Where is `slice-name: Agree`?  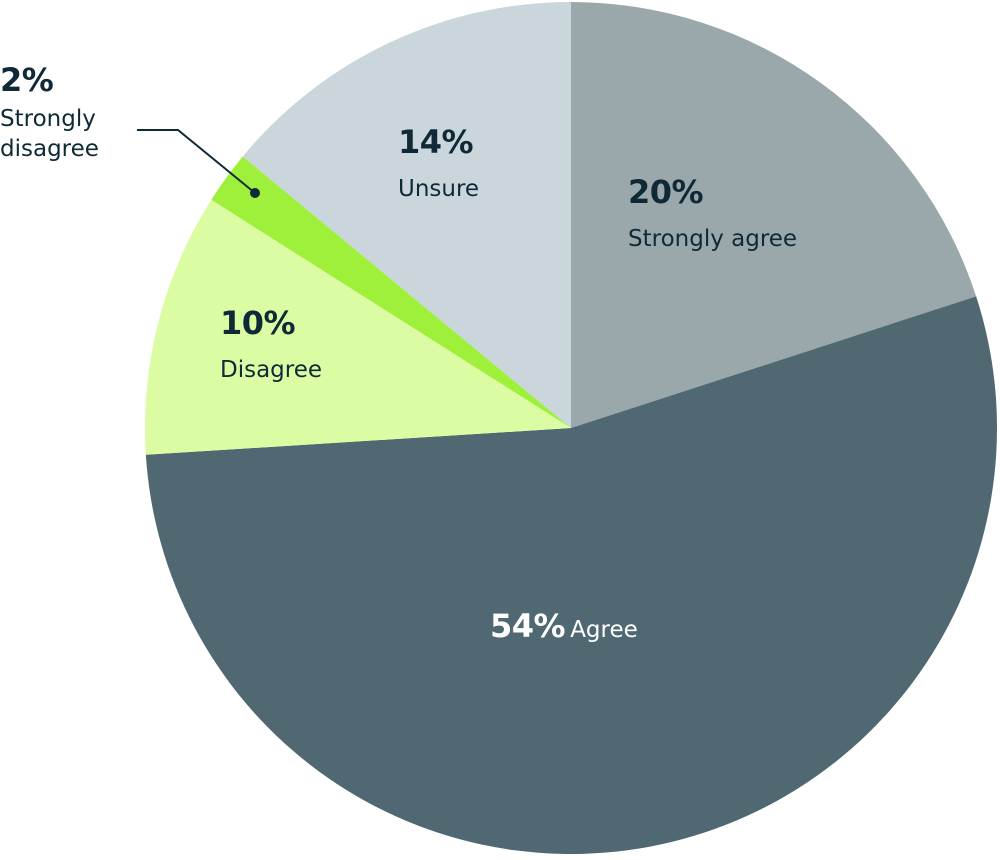
slice-name: Agree is located at coordinates (604, 630).